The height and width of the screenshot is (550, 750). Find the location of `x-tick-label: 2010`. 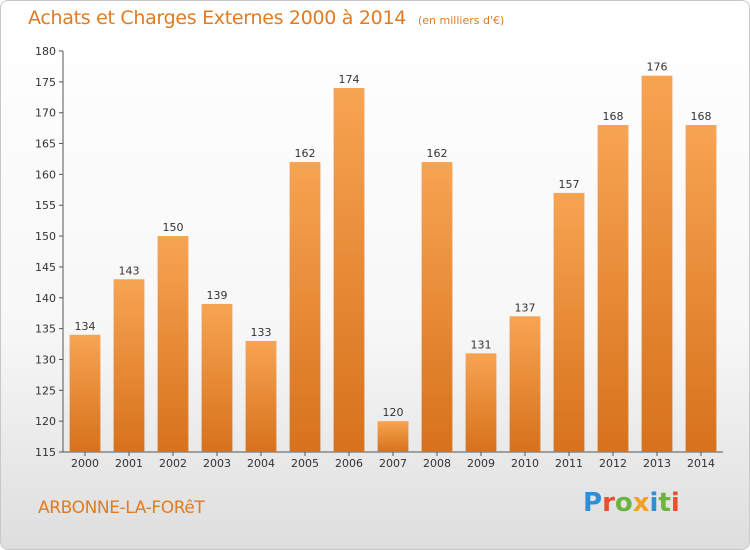

x-tick-label: 2010 is located at coordinates (525, 463).